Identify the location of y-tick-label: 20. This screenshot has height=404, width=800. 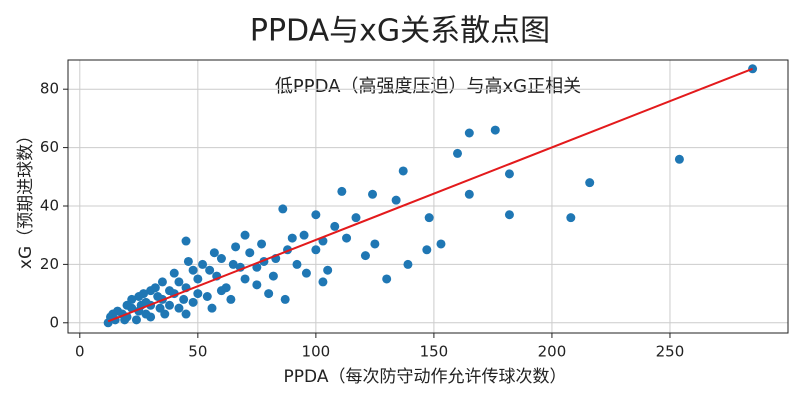
(49, 264).